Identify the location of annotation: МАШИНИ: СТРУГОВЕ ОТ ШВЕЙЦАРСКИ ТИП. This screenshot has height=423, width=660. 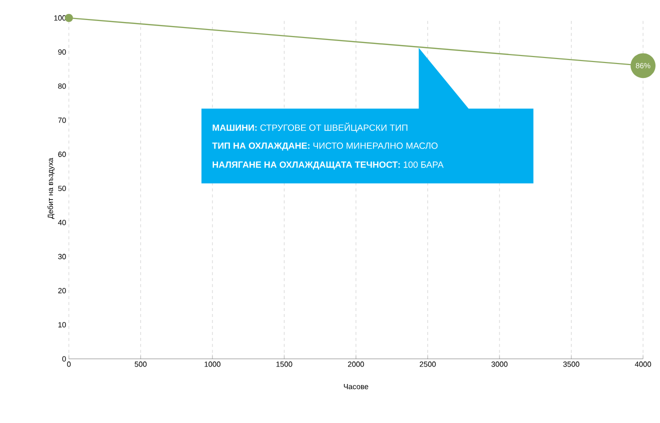
(310, 127).